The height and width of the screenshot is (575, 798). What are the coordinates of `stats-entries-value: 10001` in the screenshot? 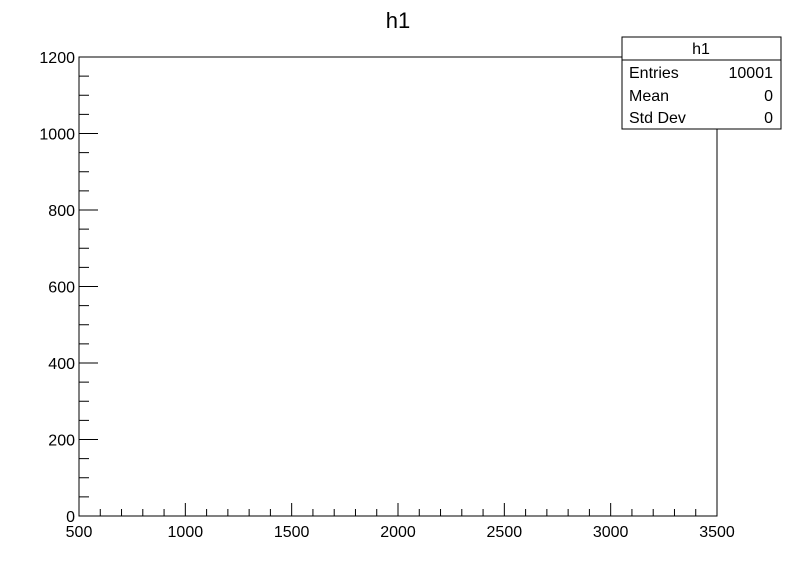 It's located at (751, 73).